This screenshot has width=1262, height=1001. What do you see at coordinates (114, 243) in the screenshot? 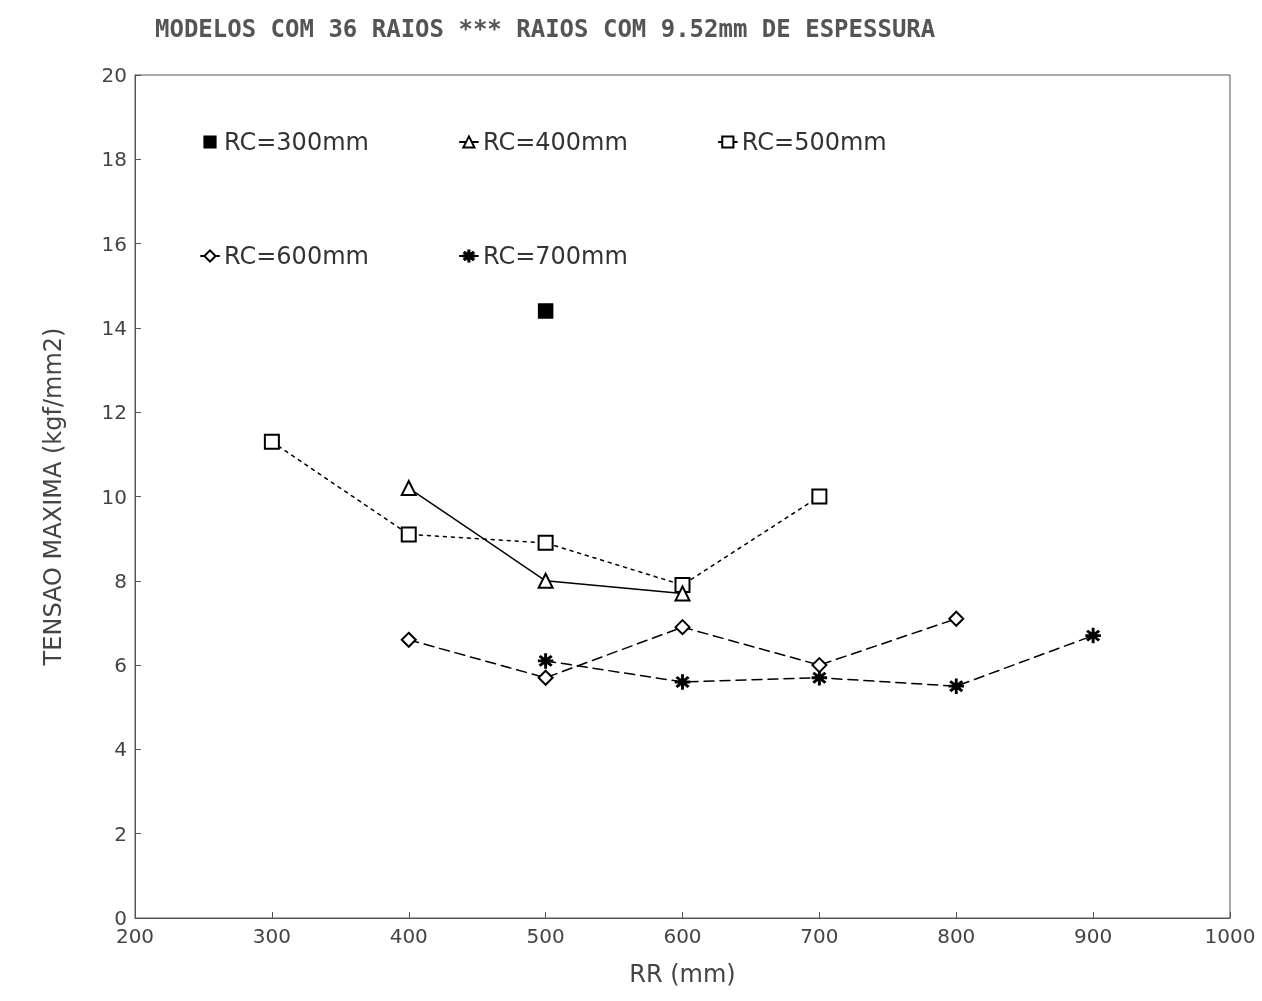
I see `y-tick-label: 16` at bounding box center [114, 243].